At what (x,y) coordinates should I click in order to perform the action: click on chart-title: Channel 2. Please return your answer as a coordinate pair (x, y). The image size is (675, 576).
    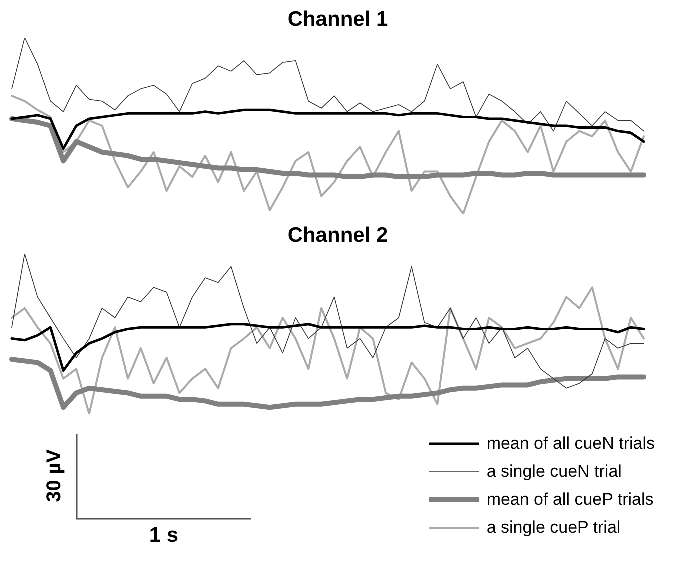
    Looking at the image, I should click on (338, 236).